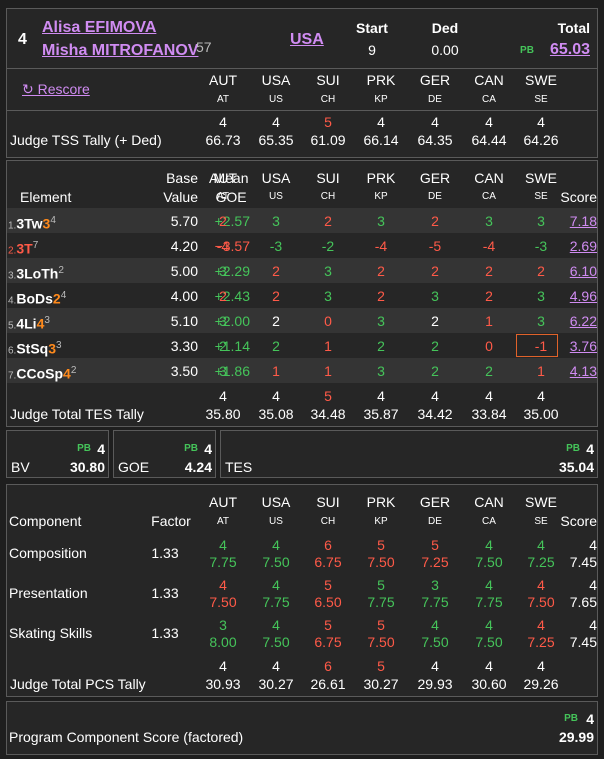 This screenshot has height=759, width=604. I want to click on base-value: 3.30, so click(184, 345).